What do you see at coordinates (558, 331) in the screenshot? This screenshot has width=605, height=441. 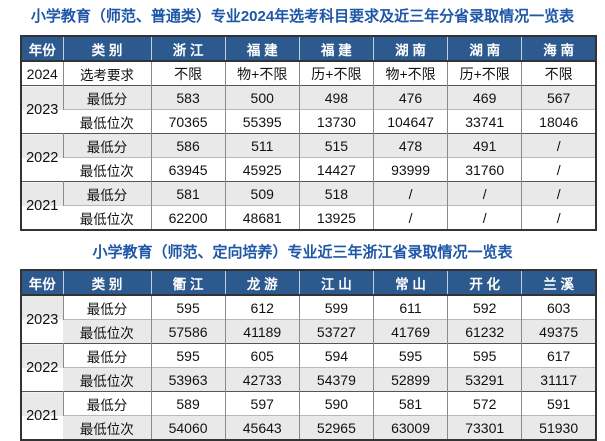 I see `value-cell: 49375` at bounding box center [558, 331].